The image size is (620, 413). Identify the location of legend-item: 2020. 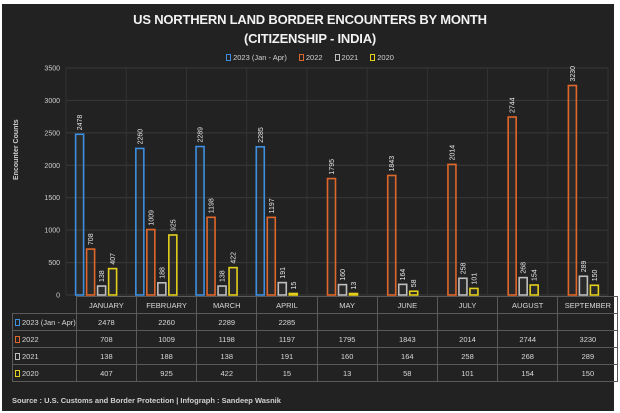
(382, 57).